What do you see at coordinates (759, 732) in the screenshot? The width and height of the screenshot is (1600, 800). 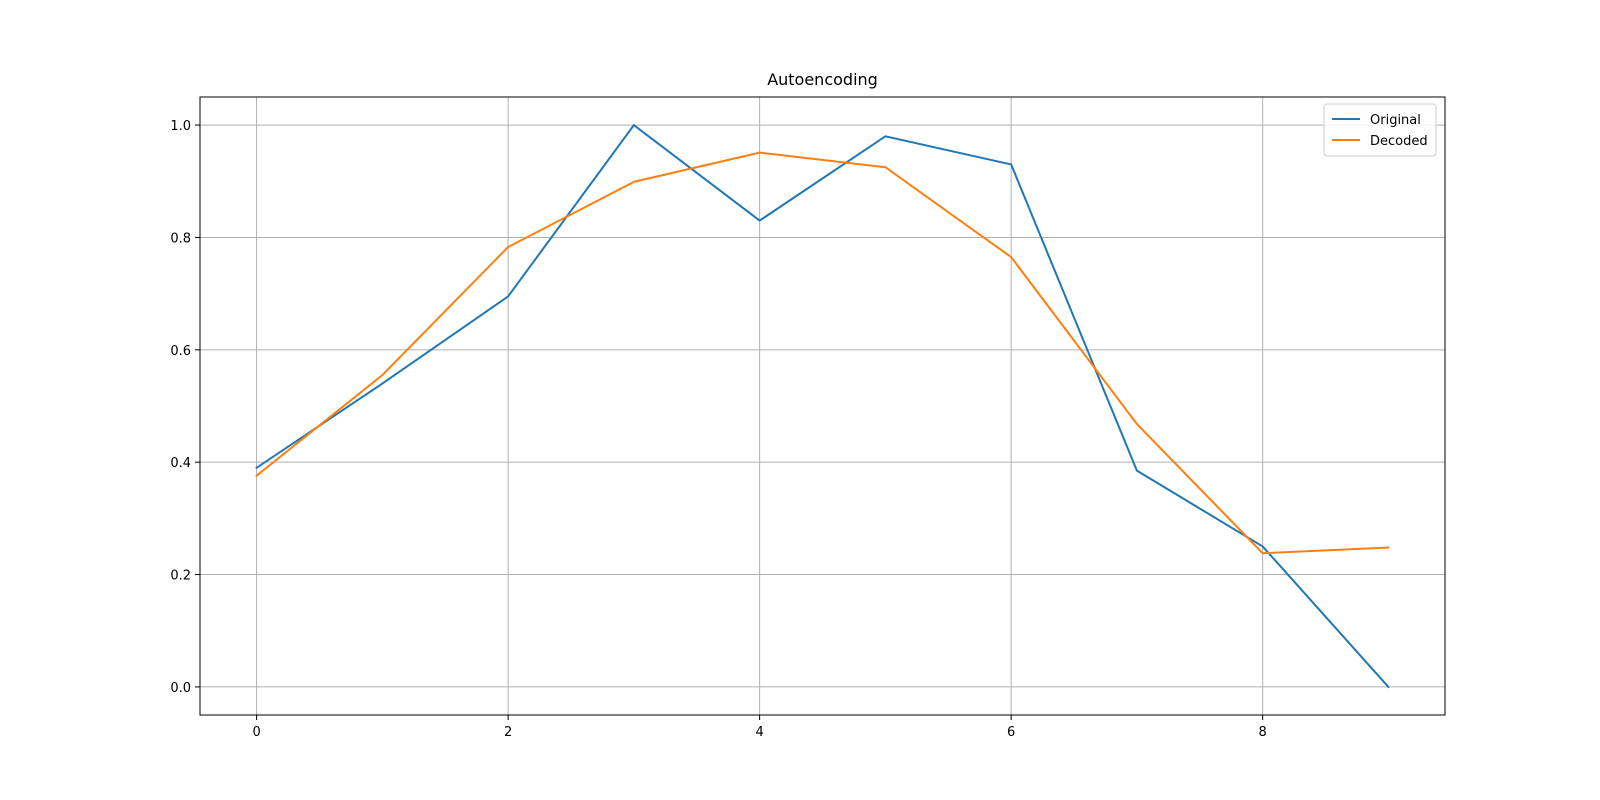 I see `x-tick-label: 4` at bounding box center [759, 732].